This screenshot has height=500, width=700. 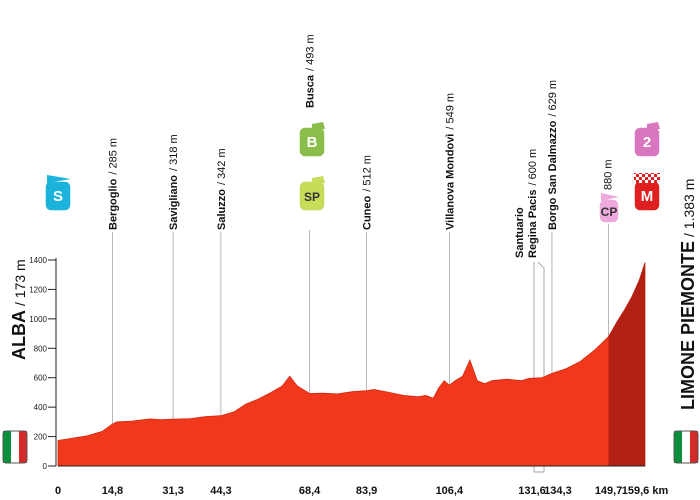 I want to click on marker-sp-icon: SP, so click(x=312, y=194).